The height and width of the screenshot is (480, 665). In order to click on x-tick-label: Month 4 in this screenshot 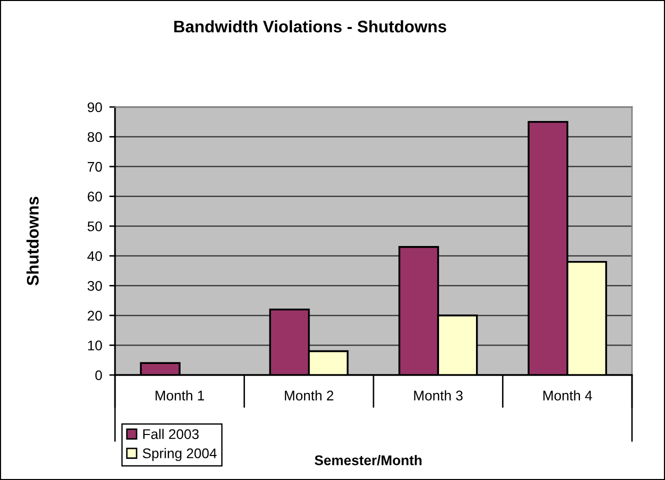, I will do `click(567, 395)`.